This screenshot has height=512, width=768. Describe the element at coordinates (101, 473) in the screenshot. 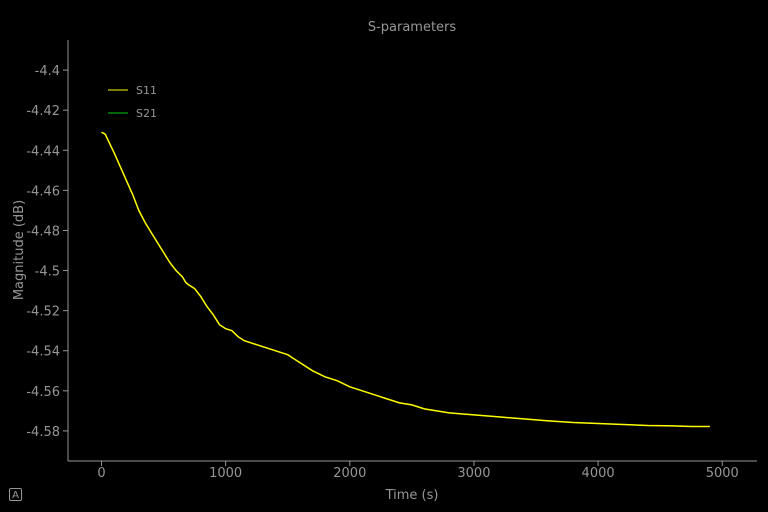

I see `x-tick-label: 0` at that location.